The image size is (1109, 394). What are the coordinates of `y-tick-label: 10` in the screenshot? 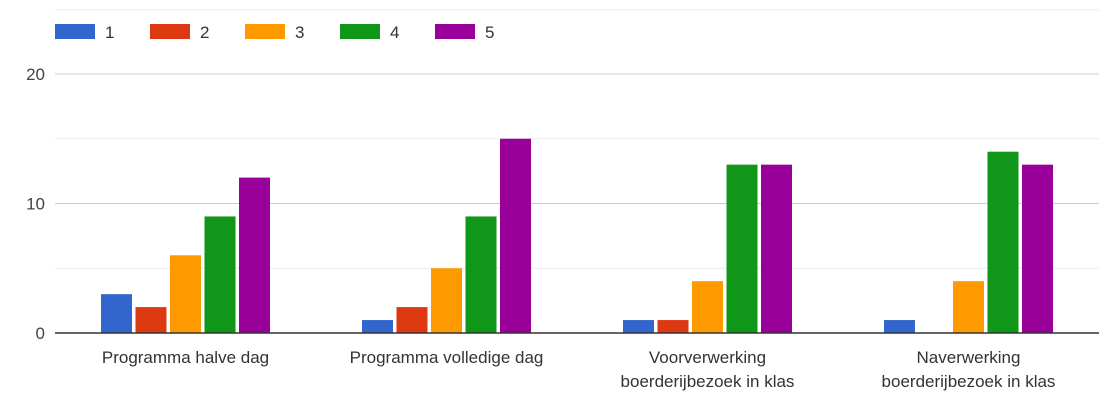 It's located at (35, 204).